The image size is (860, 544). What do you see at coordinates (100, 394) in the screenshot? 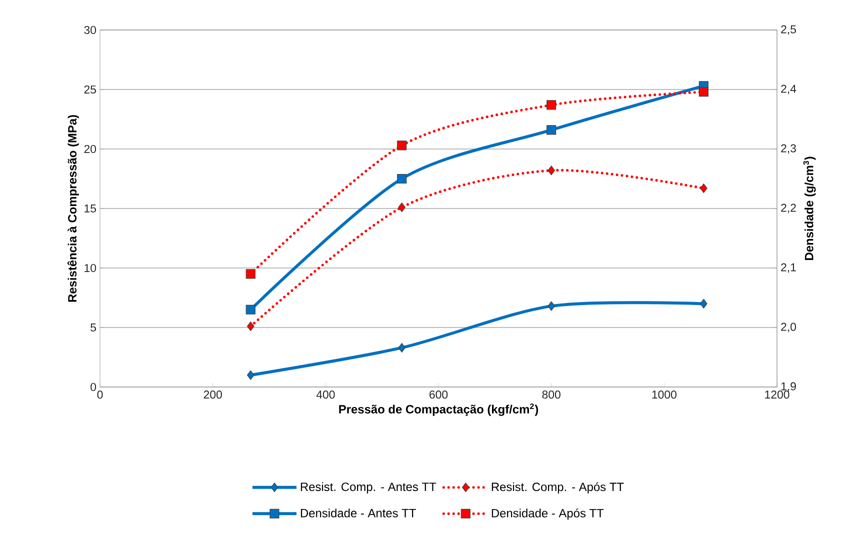
I see `x-tick-label: 0` at bounding box center [100, 394].